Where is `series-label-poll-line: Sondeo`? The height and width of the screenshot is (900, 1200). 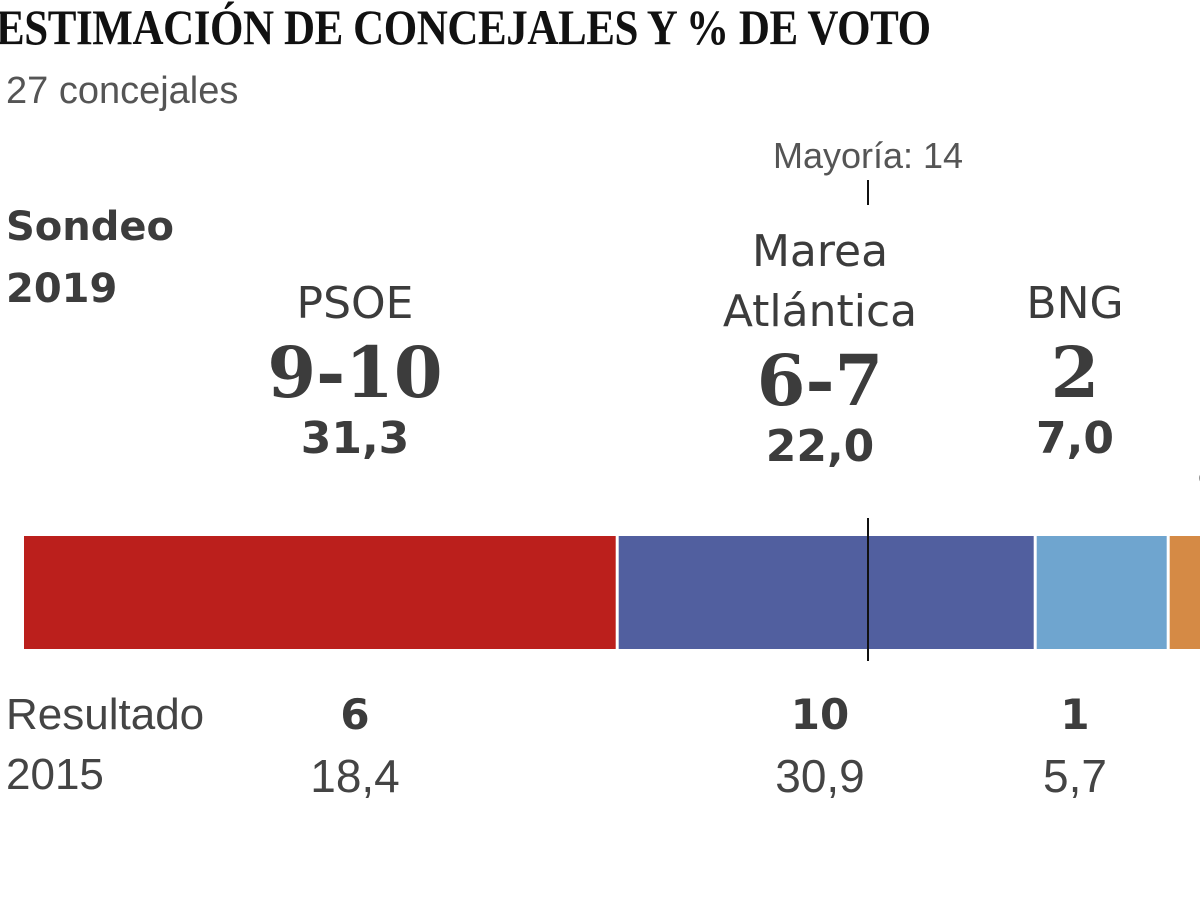
series-label-poll-line: Sondeo is located at coordinates (90, 227).